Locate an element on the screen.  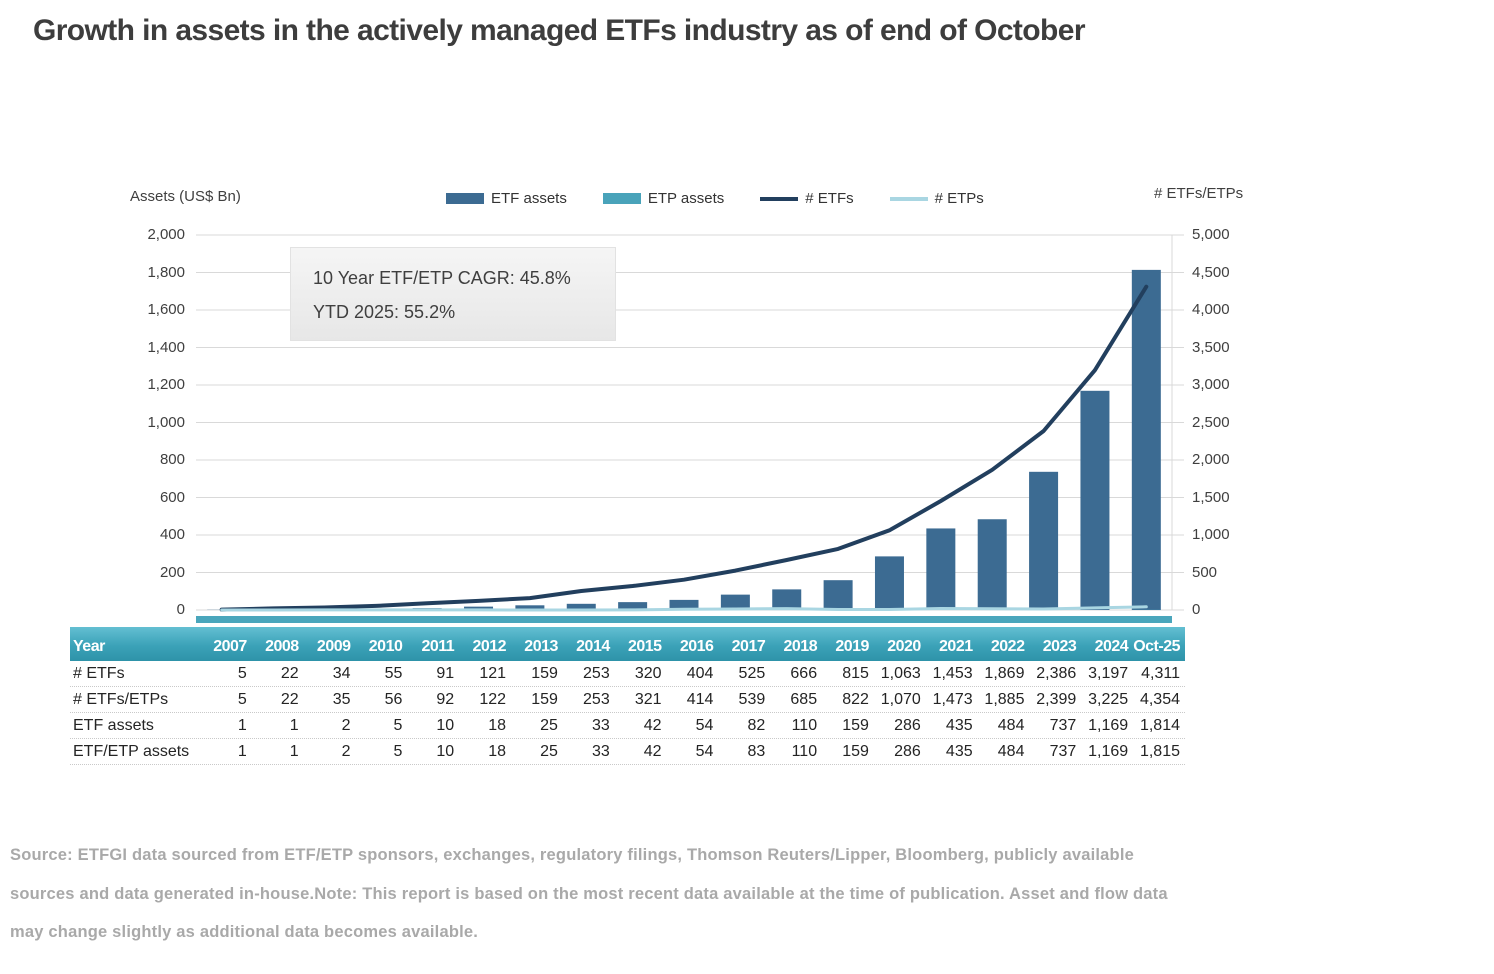
left-axis-tick-label: 1,200 is located at coordinates (166, 384).